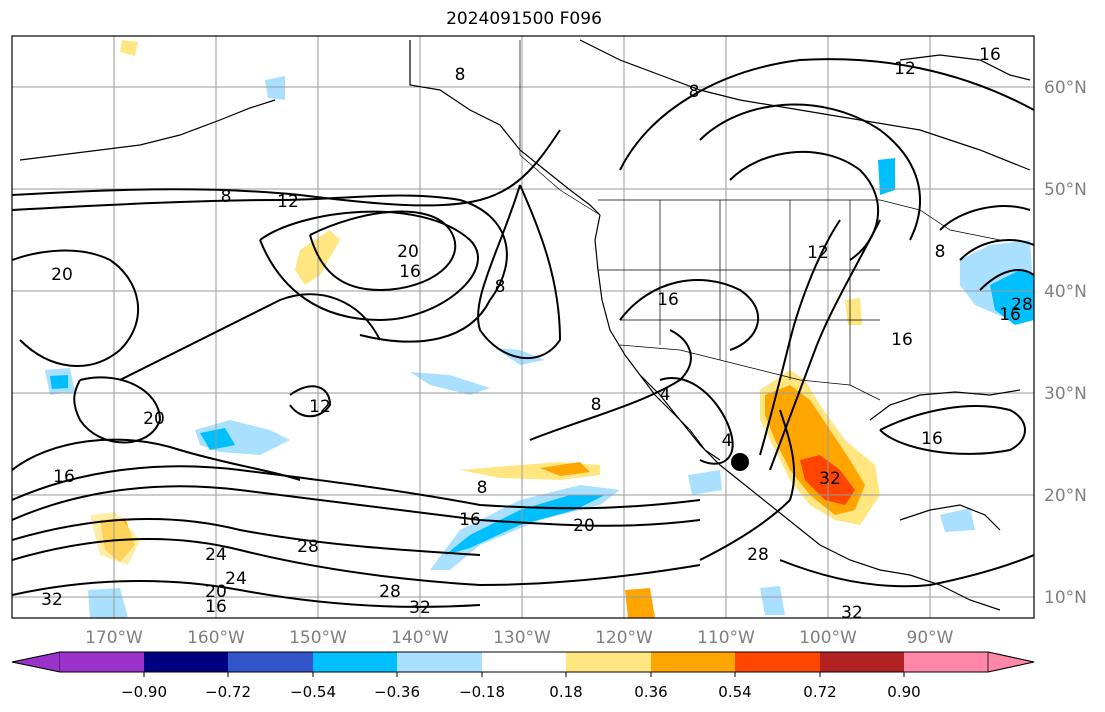  Describe the element at coordinates (1065, 598) in the screenshot. I see `lat-label: 10°N` at that location.